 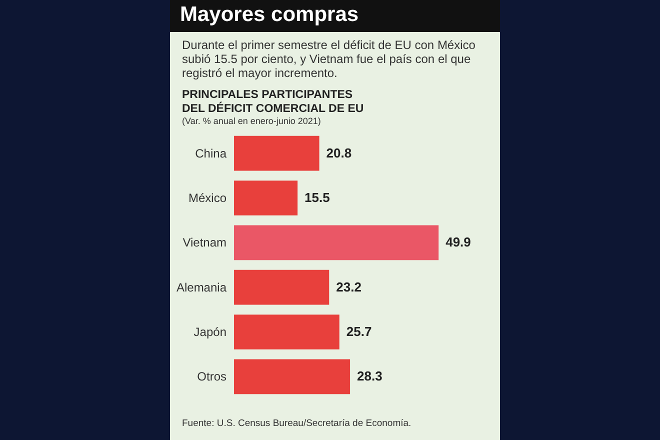 What do you see at coordinates (251, 121) in the screenshot?
I see `text: (Var. % anual en enero-junio 2021)` at bounding box center [251, 121].